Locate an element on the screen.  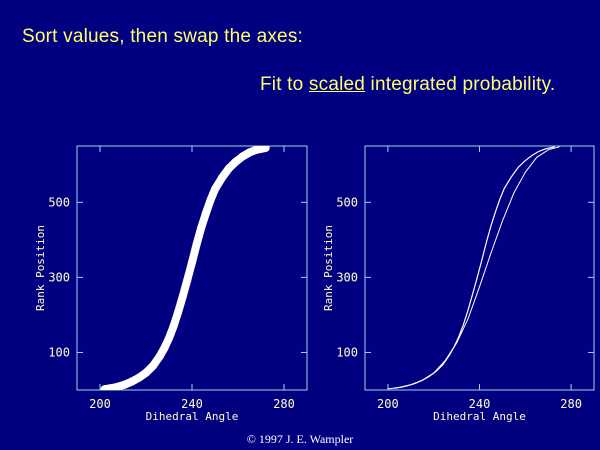
subheading-emphasis: scaled is located at coordinates (337, 84).